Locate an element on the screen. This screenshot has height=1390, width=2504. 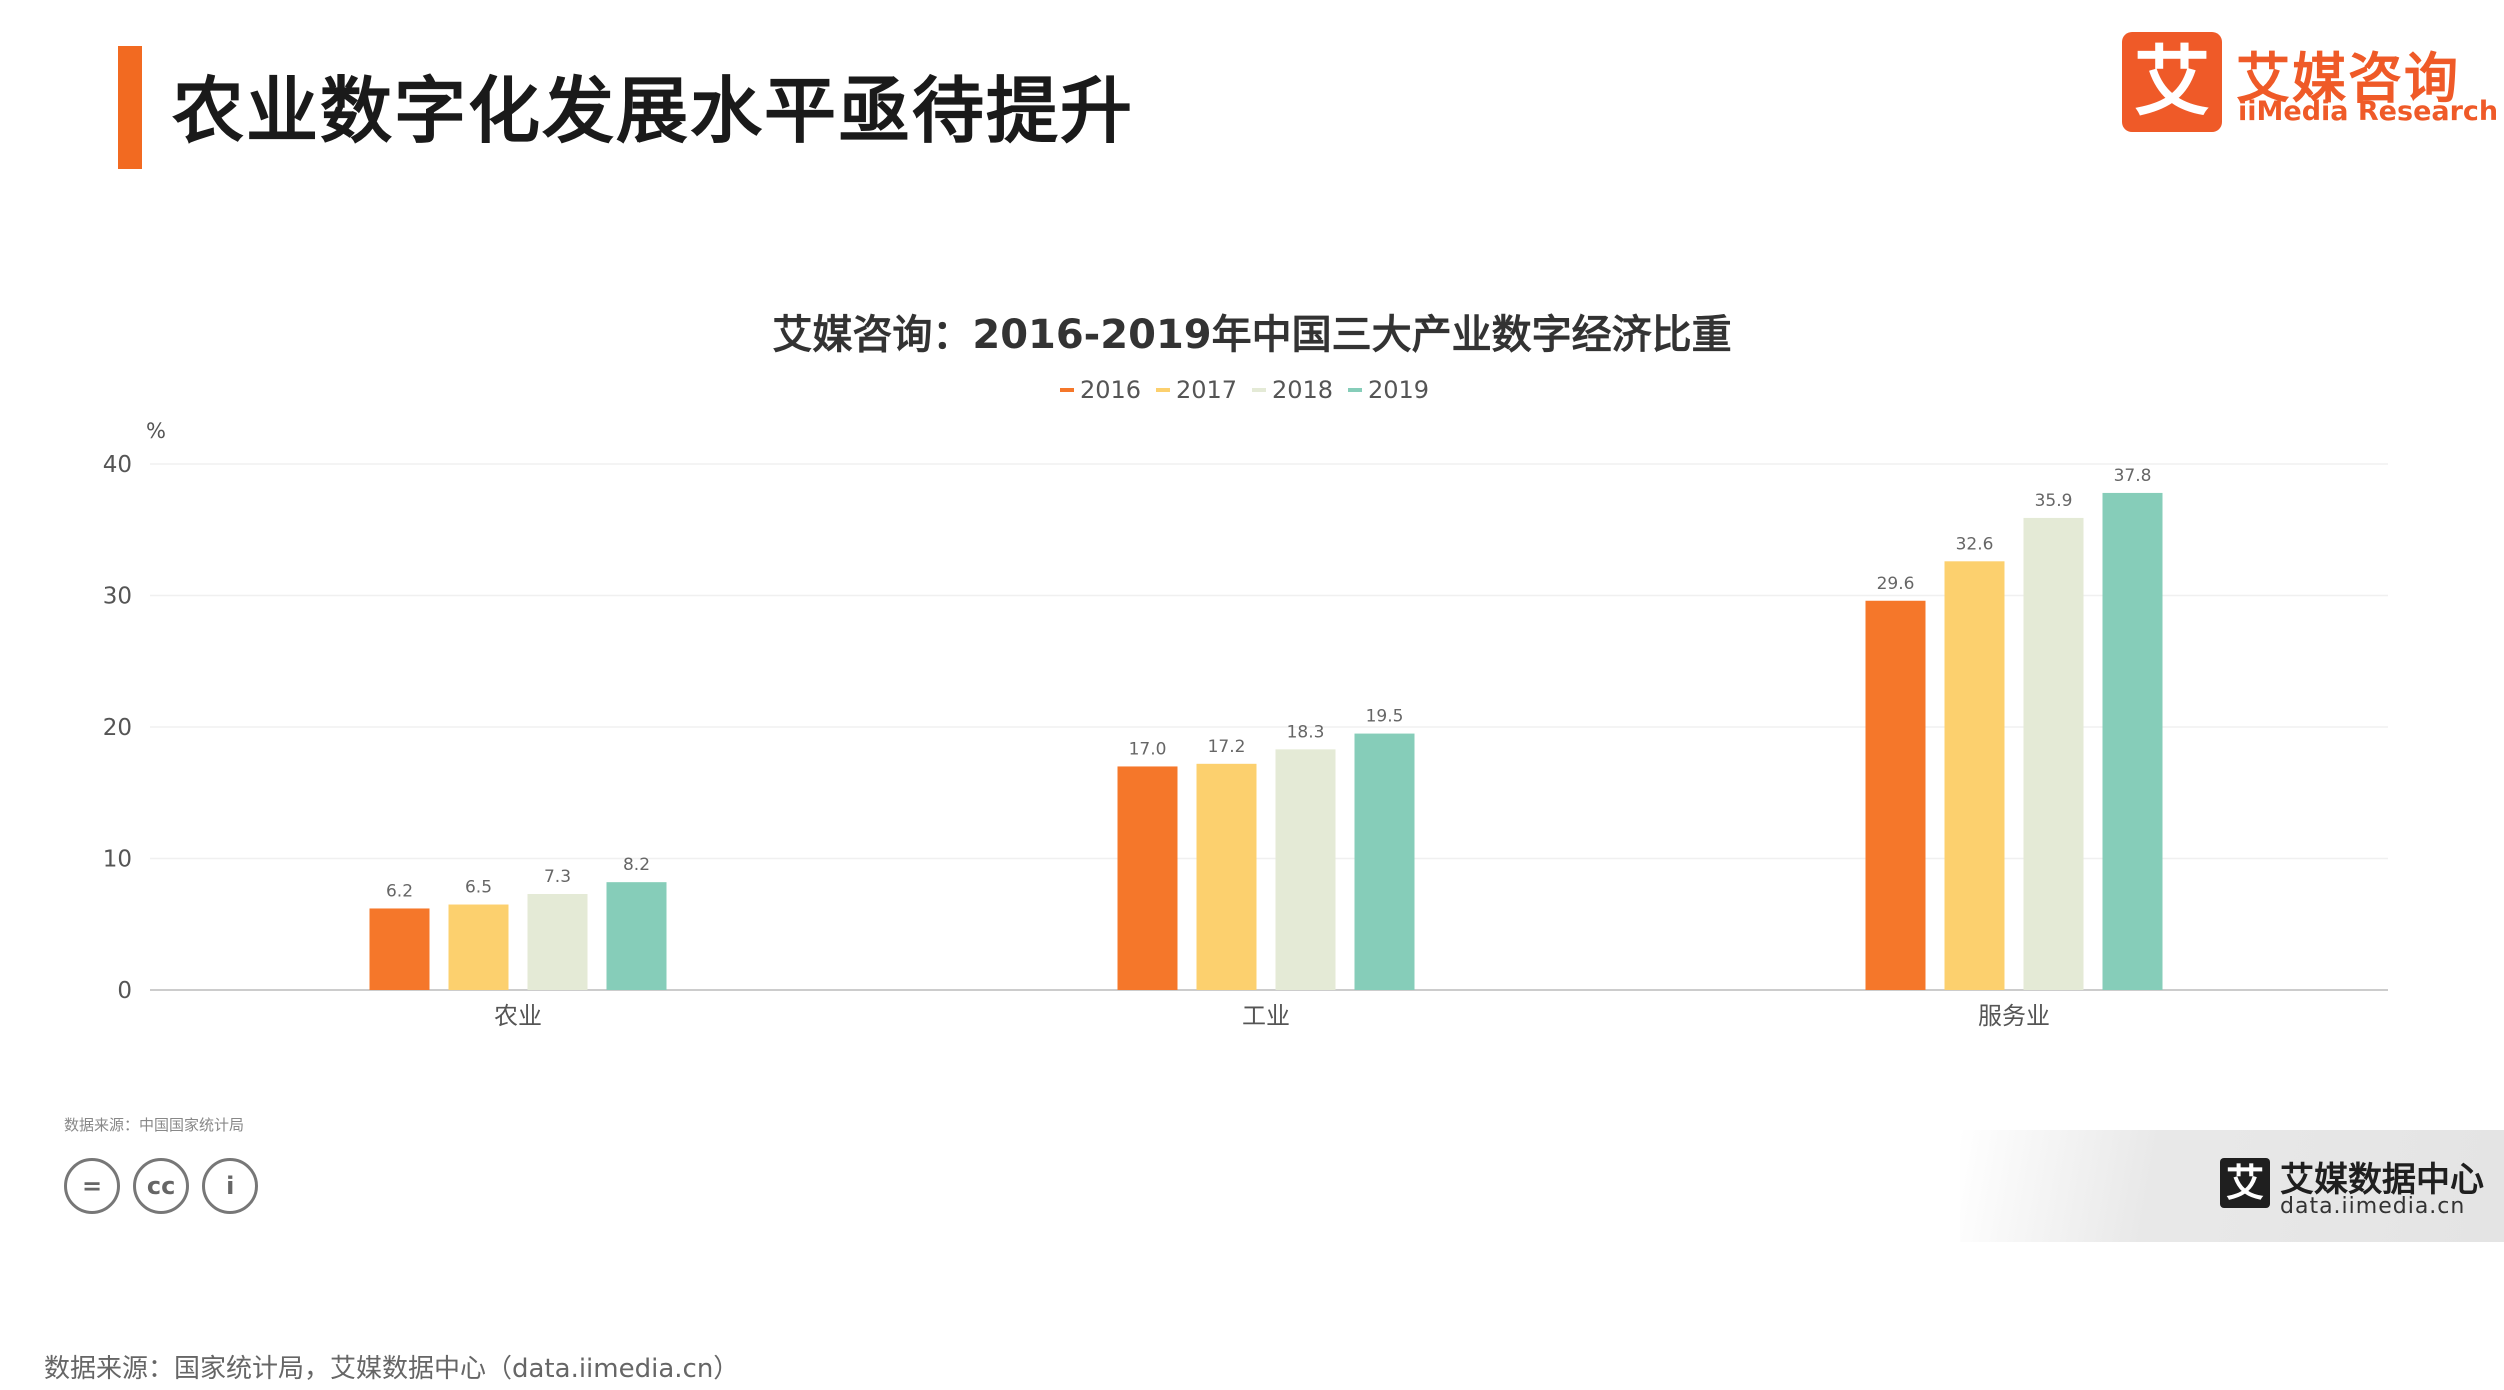
watermark-logo-icon: 艾 is located at coordinates (2245, 1183).